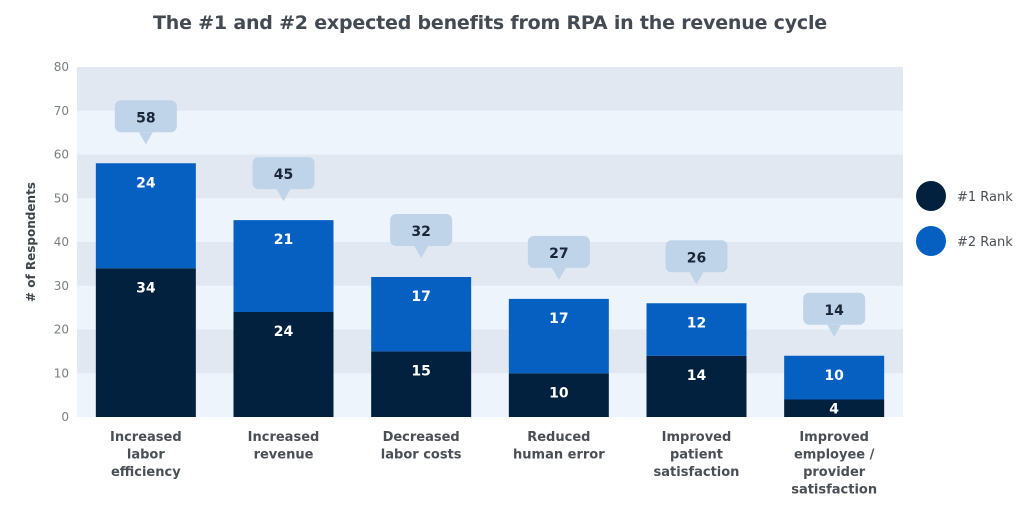 This screenshot has height=526, width=1024. I want to click on bar-value-label: 14, so click(697, 376).